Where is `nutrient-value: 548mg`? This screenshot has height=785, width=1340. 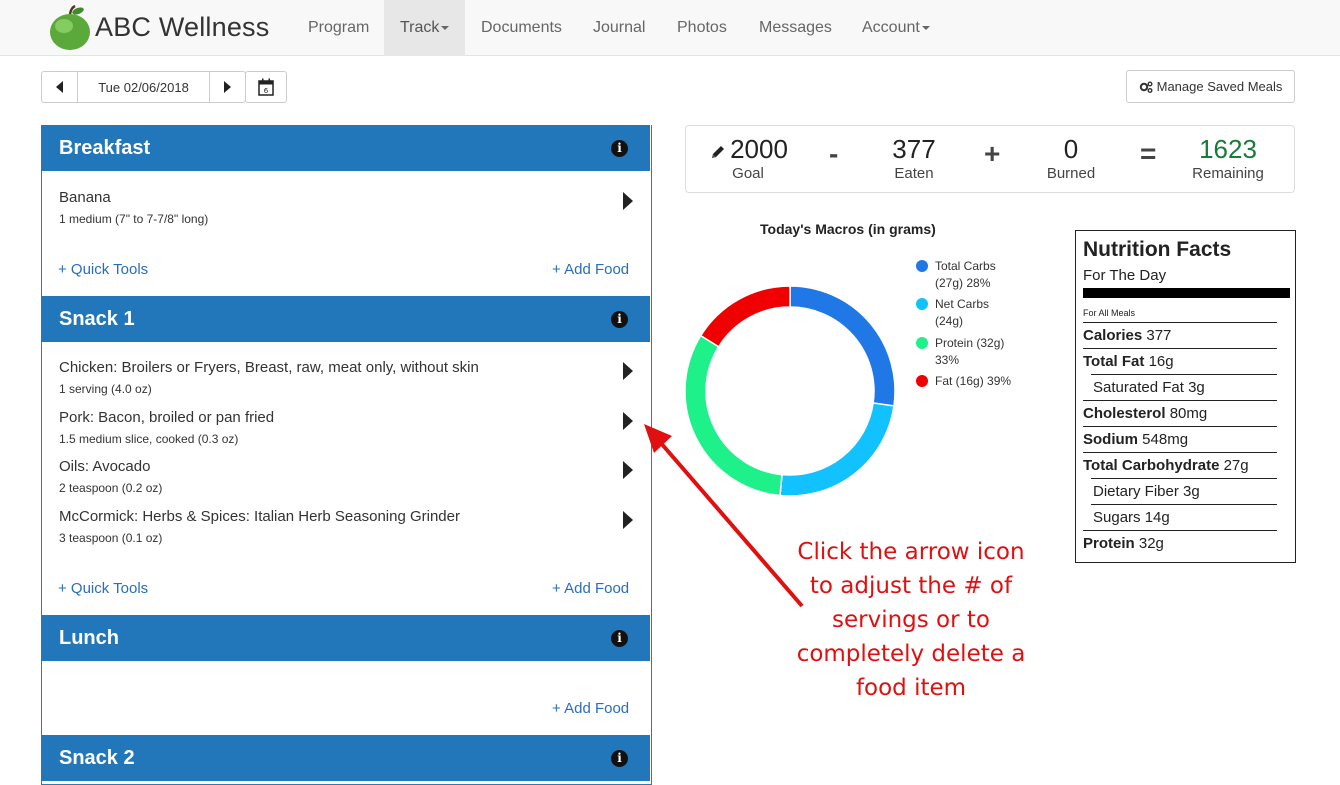
nutrient-value: 548mg is located at coordinates (1165, 439).